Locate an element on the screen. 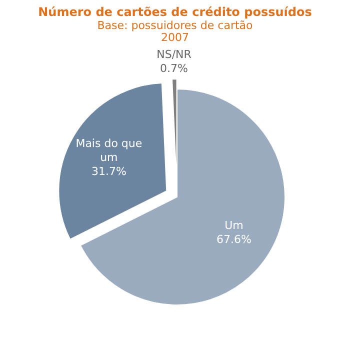  data-label: 31.7% is located at coordinates (108, 171).